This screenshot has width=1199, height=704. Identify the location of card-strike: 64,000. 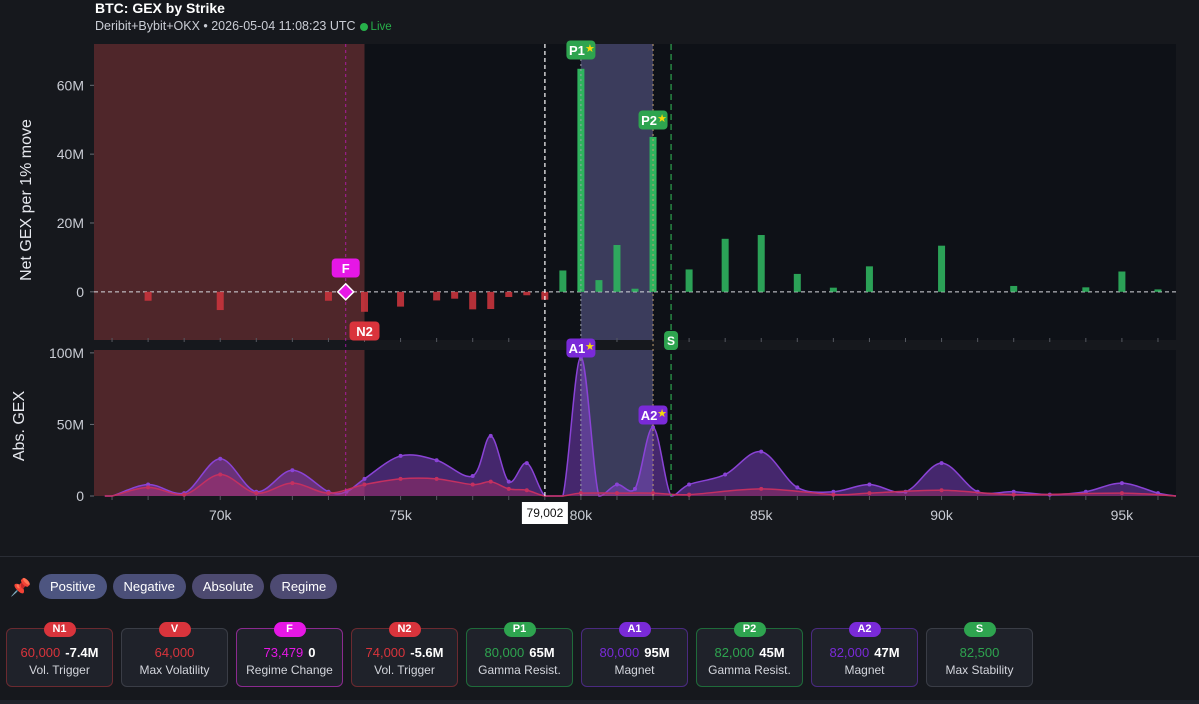
(174, 652).